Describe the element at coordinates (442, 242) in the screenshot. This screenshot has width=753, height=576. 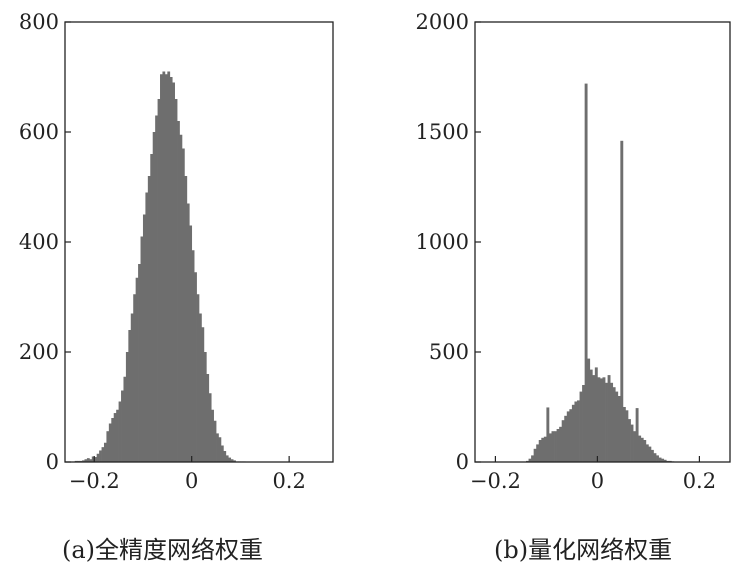
I see `y-tick-label: 1000` at that location.